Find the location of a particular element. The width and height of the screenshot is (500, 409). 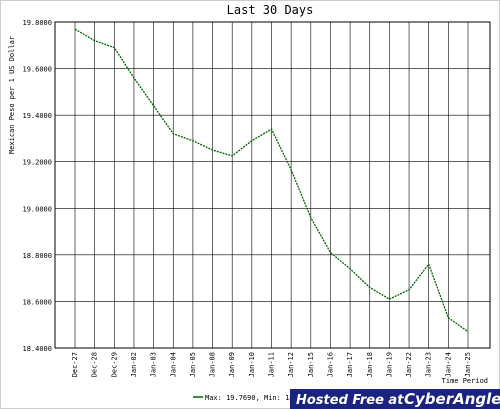

banner-prefix: Hosted Free at is located at coordinates (350, 400).